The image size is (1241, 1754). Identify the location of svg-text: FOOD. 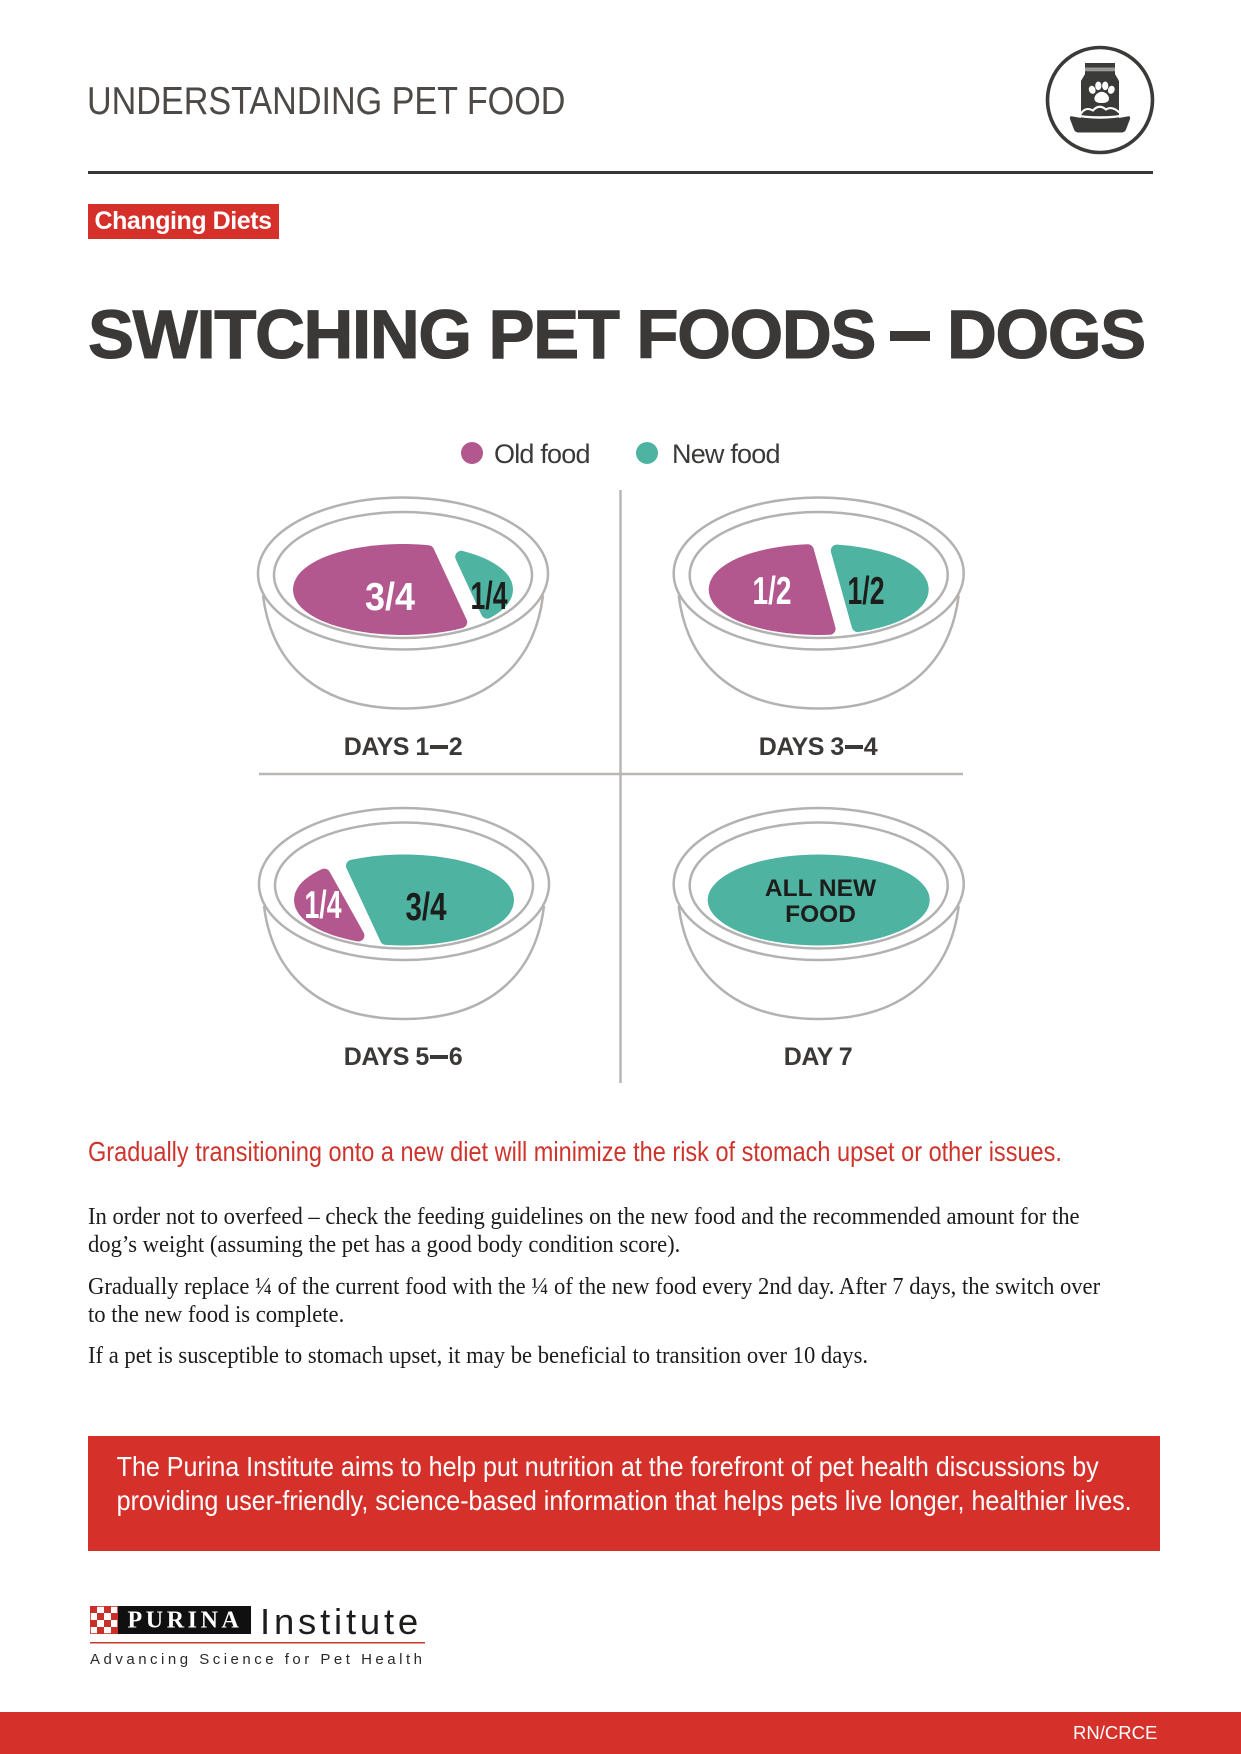
(820, 914).